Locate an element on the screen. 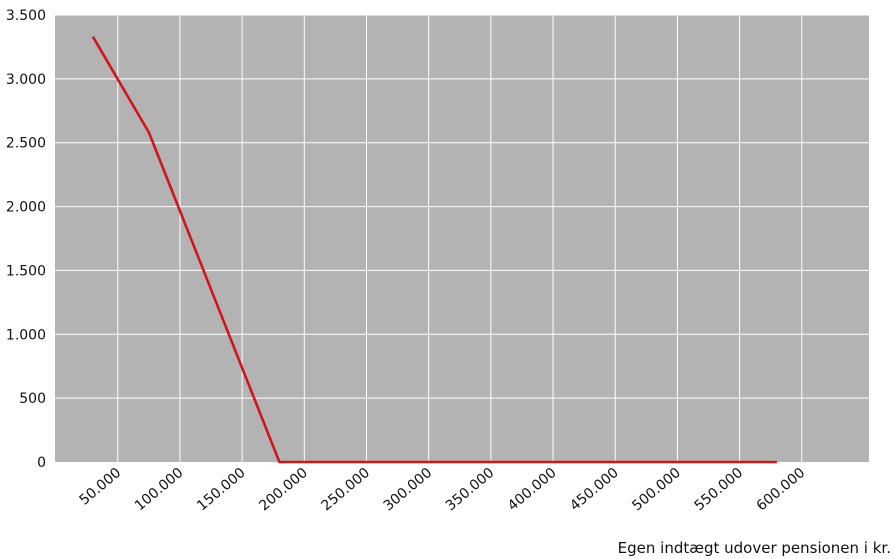 This screenshot has width=895, height=559. x-tick-label: 200.000 is located at coordinates (283, 489).